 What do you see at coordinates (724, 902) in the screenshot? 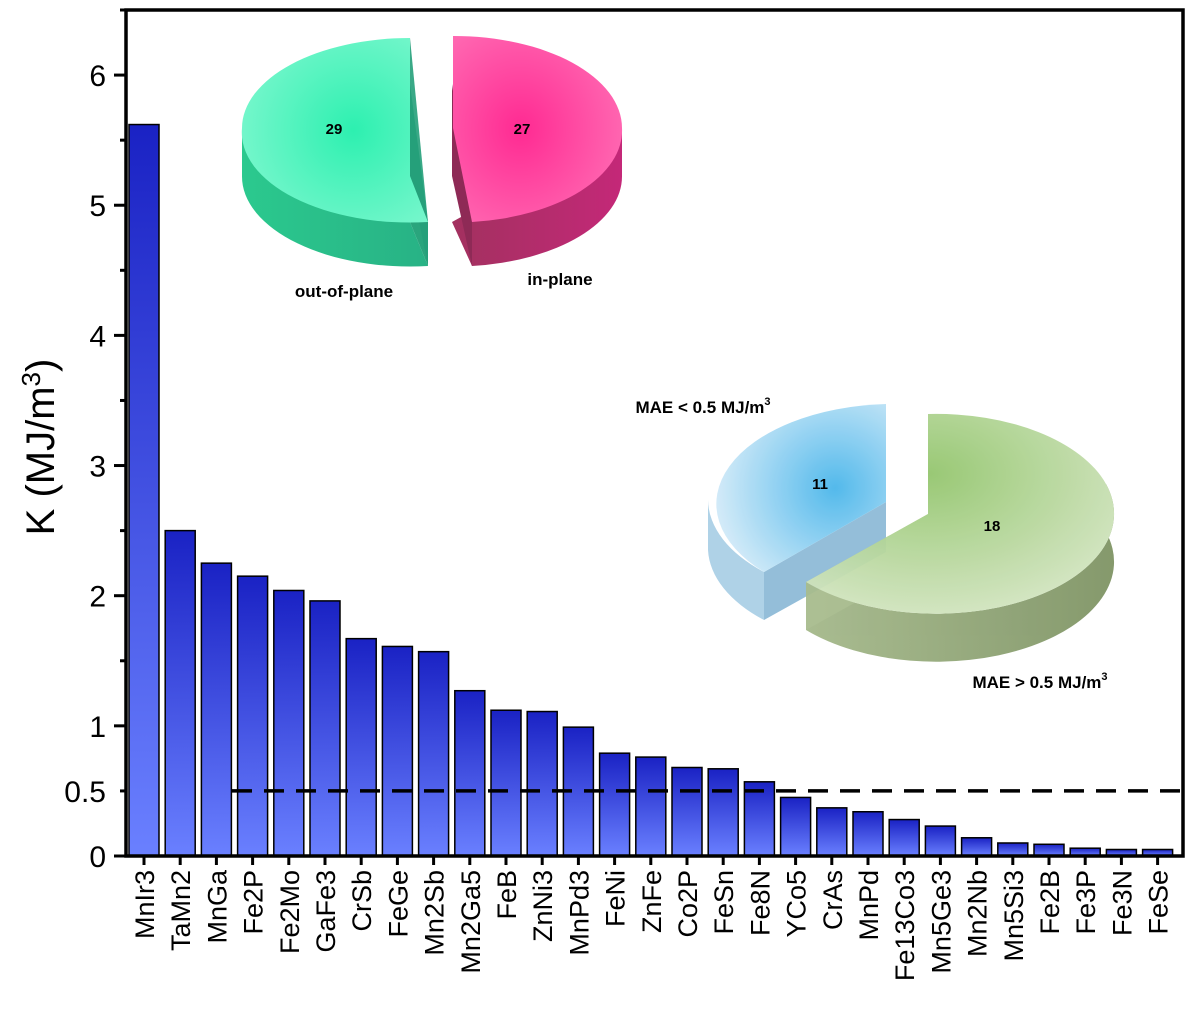
I see `x-tick-label-FeSn: FeSn` at bounding box center [724, 902].